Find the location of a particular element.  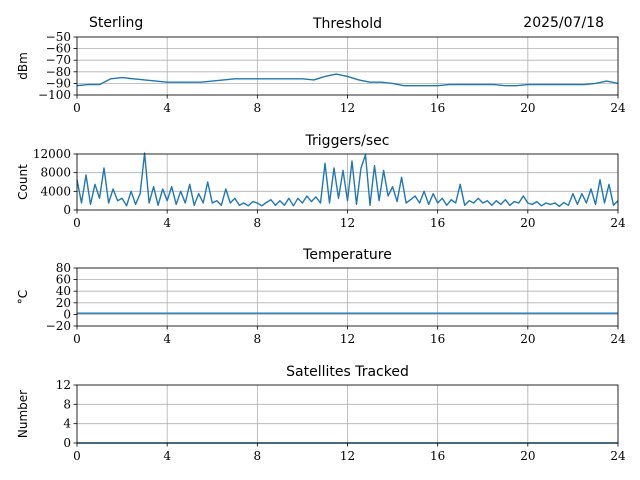

satellites-x-tick-label: 16 is located at coordinates (437, 456).